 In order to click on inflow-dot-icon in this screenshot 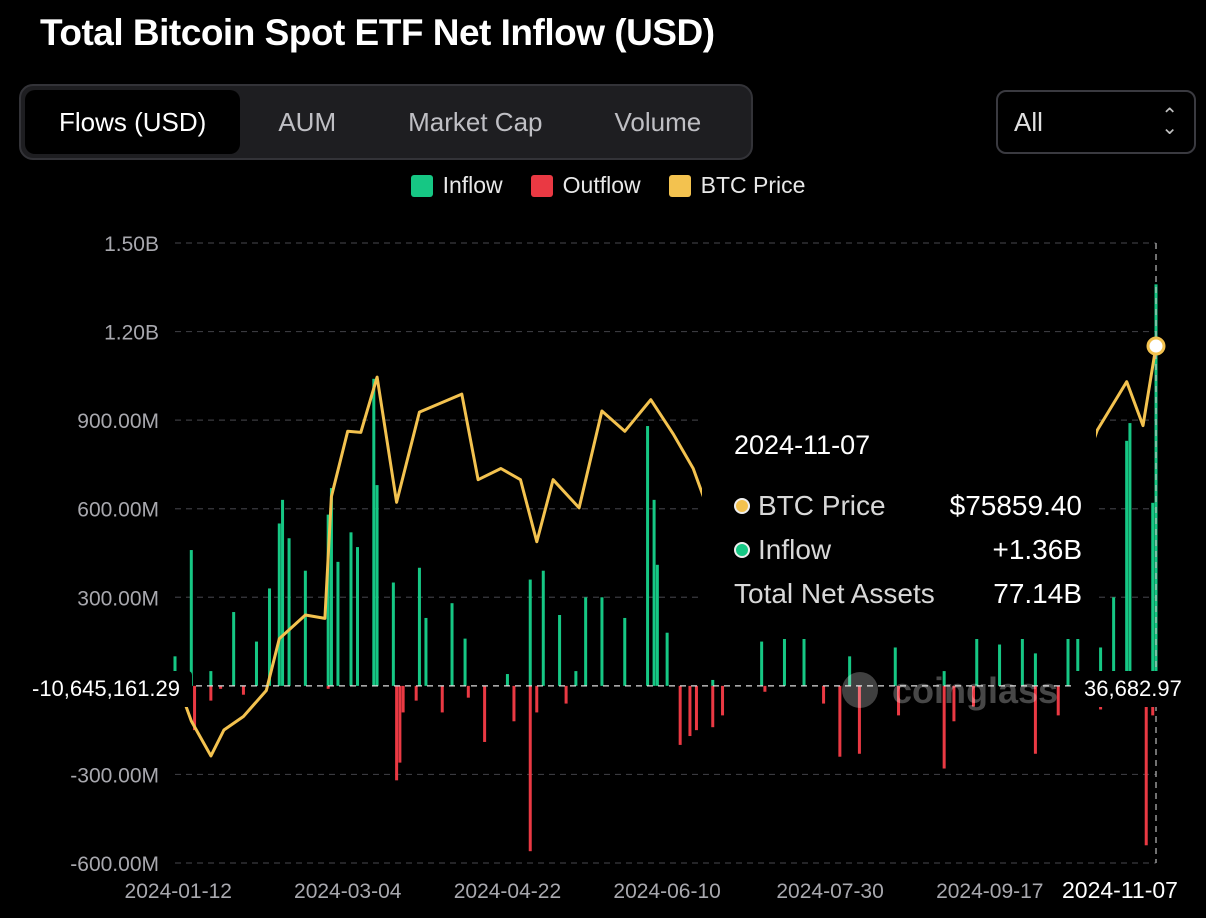, I will do `click(742, 550)`.